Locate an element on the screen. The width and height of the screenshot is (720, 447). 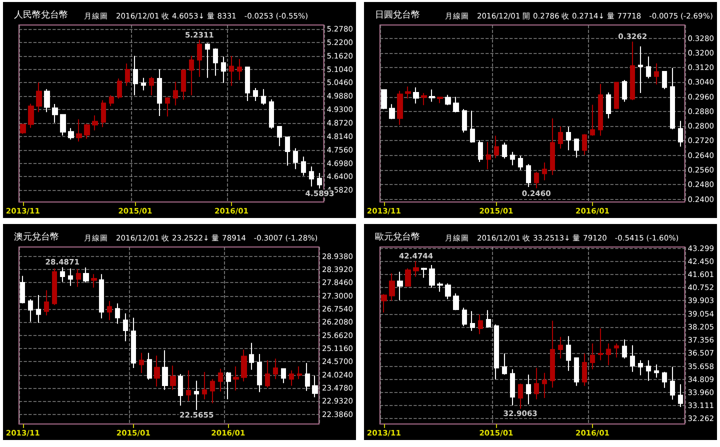
chart-title: 人民幣兌台幣 is located at coordinates (41, 15).